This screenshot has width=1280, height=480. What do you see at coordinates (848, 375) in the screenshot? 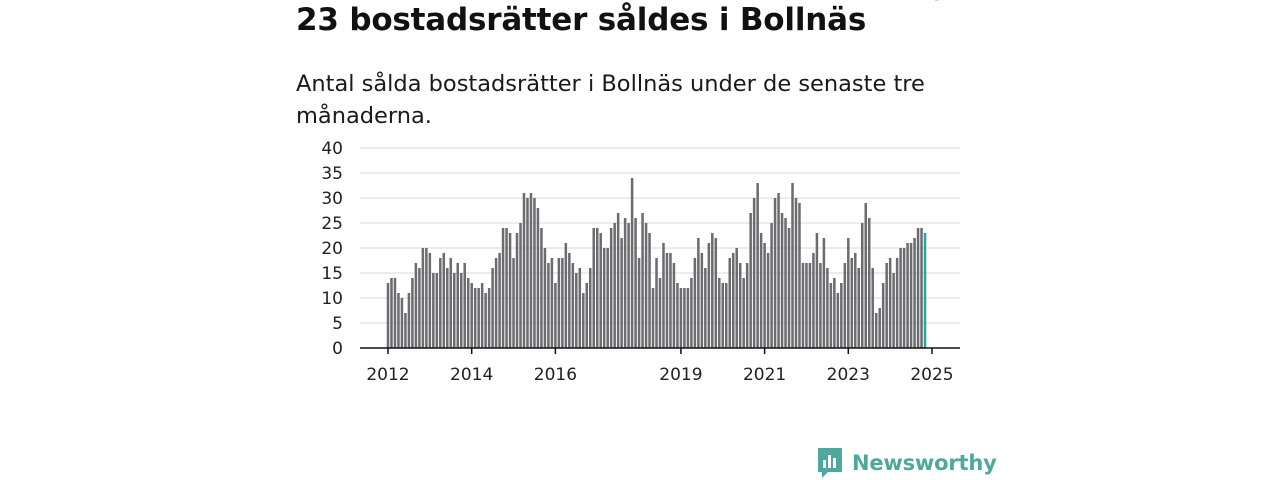
I see `x-tick-label: 2023` at bounding box center [848, 375].